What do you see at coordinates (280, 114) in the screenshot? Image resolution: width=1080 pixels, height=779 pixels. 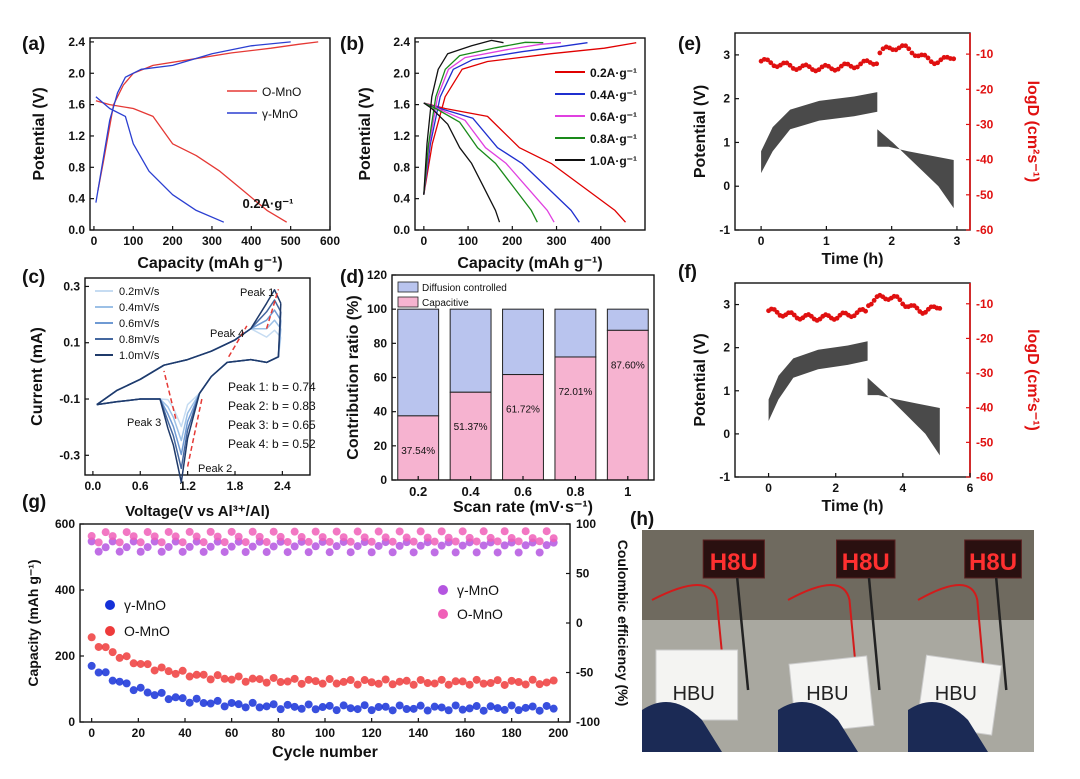 I see `panel-a-legend-label: γ-MnO2` at bounding box center [280, 114].